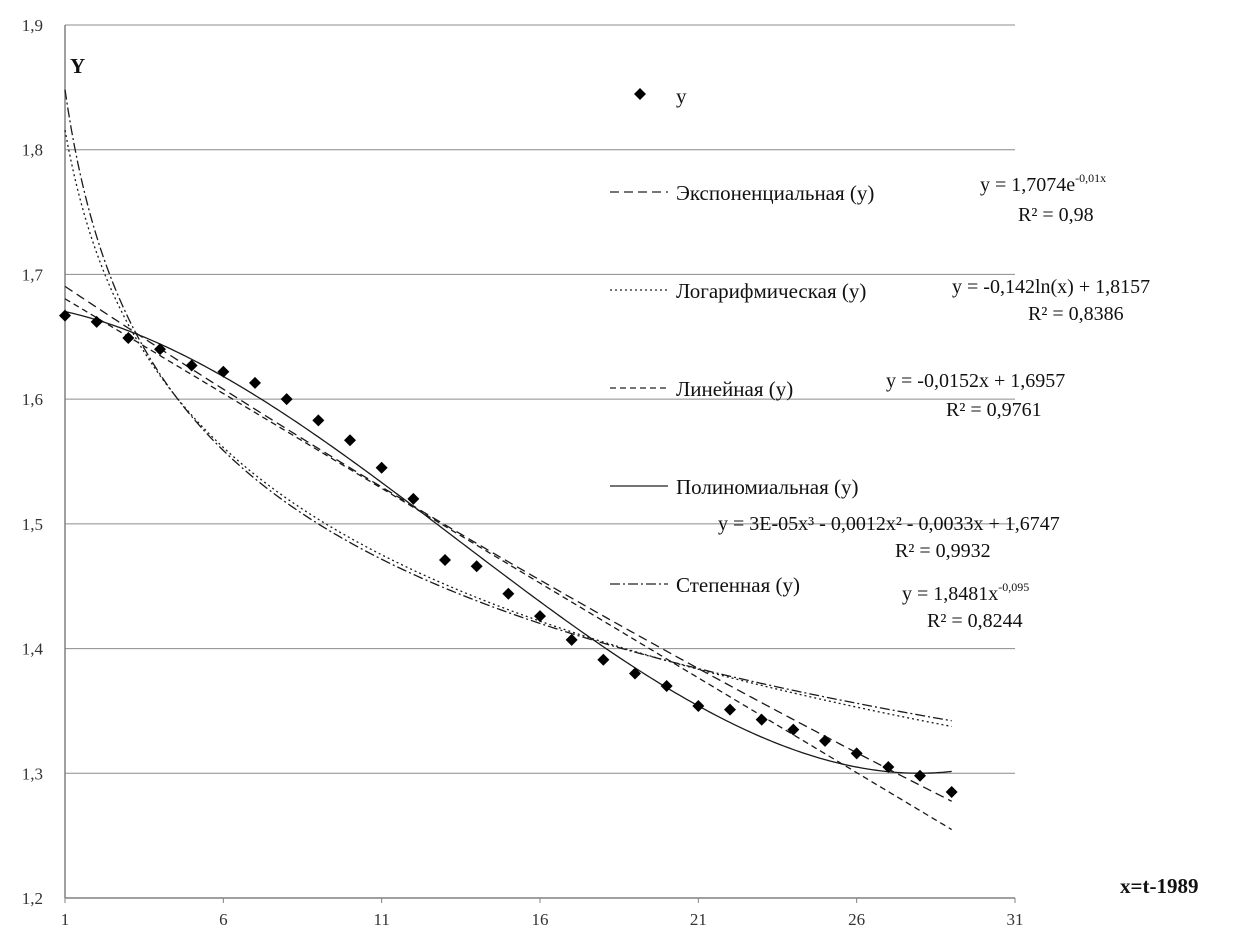 Image resolution: width=1233 pixels, height=931 pixels. Describe the element at coordinates (32, 773) in the screenshot. I see `y-tick-label: 1,3` at that location.